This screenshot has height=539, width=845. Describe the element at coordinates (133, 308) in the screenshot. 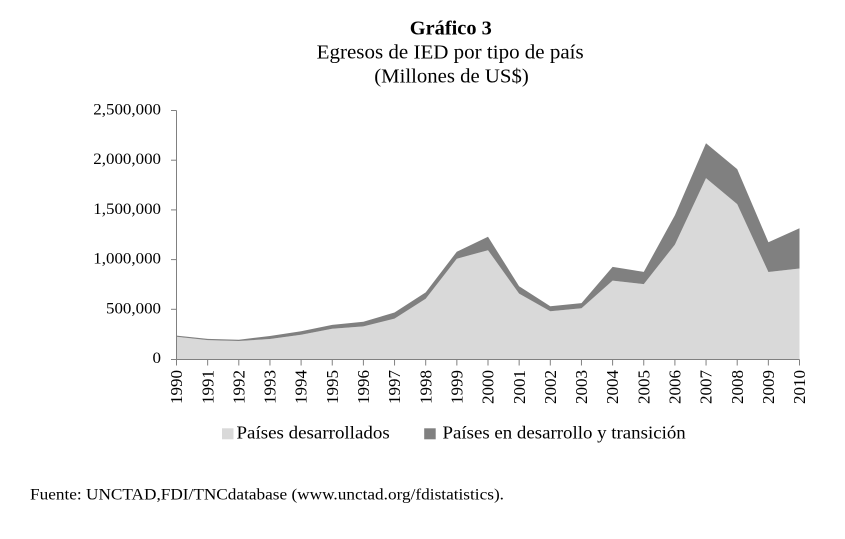

I see `svg-text: 500,000` at that location.